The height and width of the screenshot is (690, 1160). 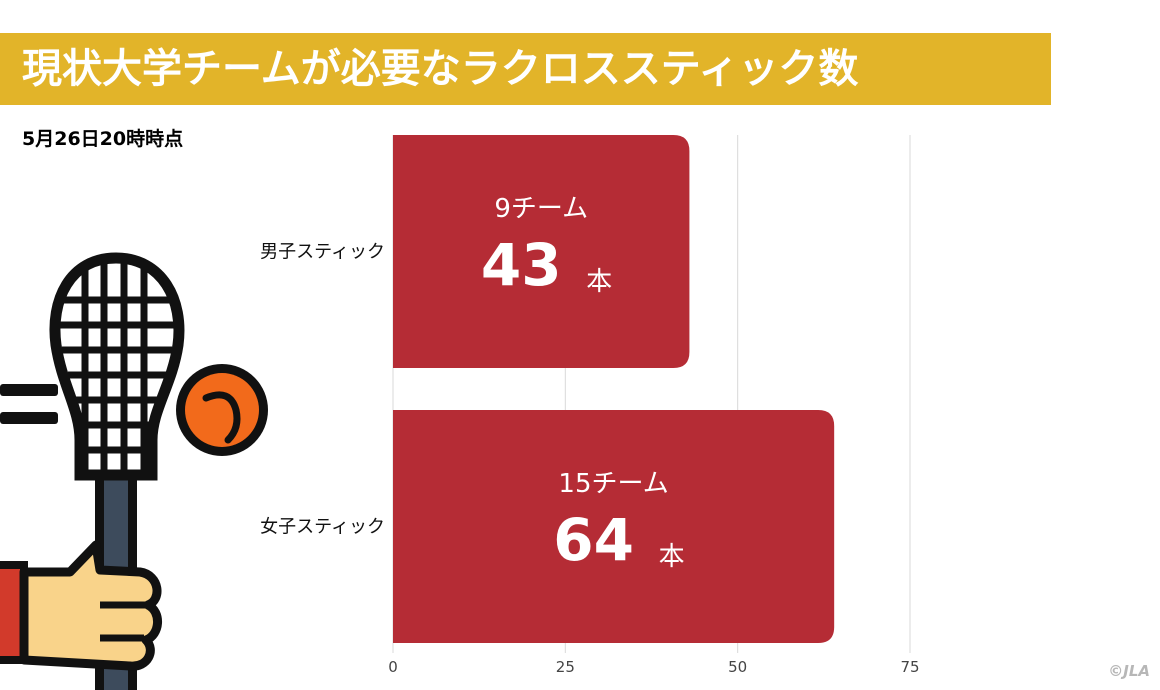 I want to click on motion-lines-icon, so click(x=29, y=404).